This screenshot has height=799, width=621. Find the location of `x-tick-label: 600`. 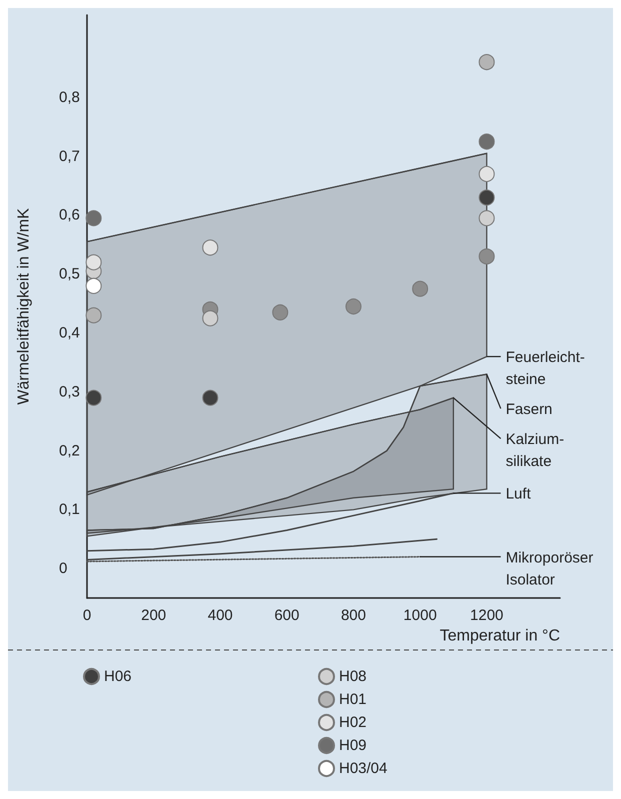

x-tick-label: 600 is located at coordinates (287, 615).